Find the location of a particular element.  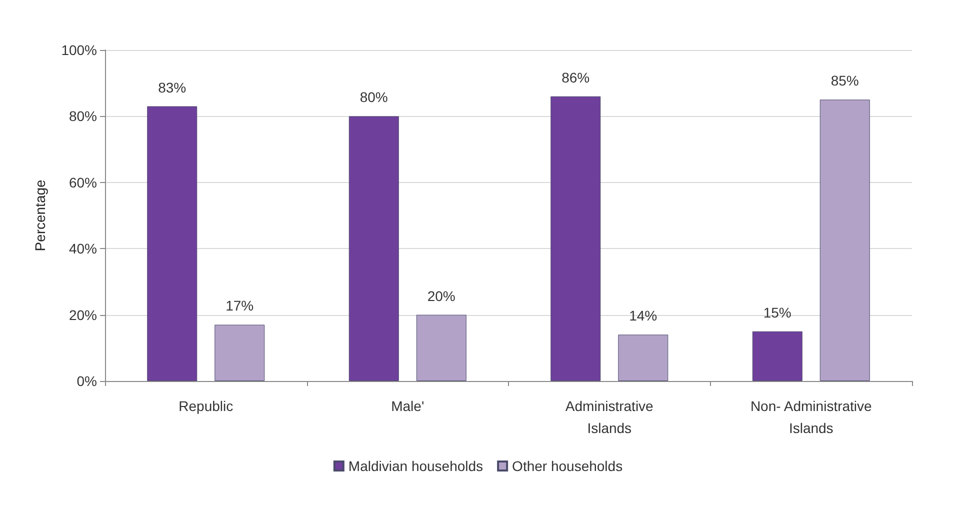

y-tick-label: 40% is located at coordinates (82, 248).